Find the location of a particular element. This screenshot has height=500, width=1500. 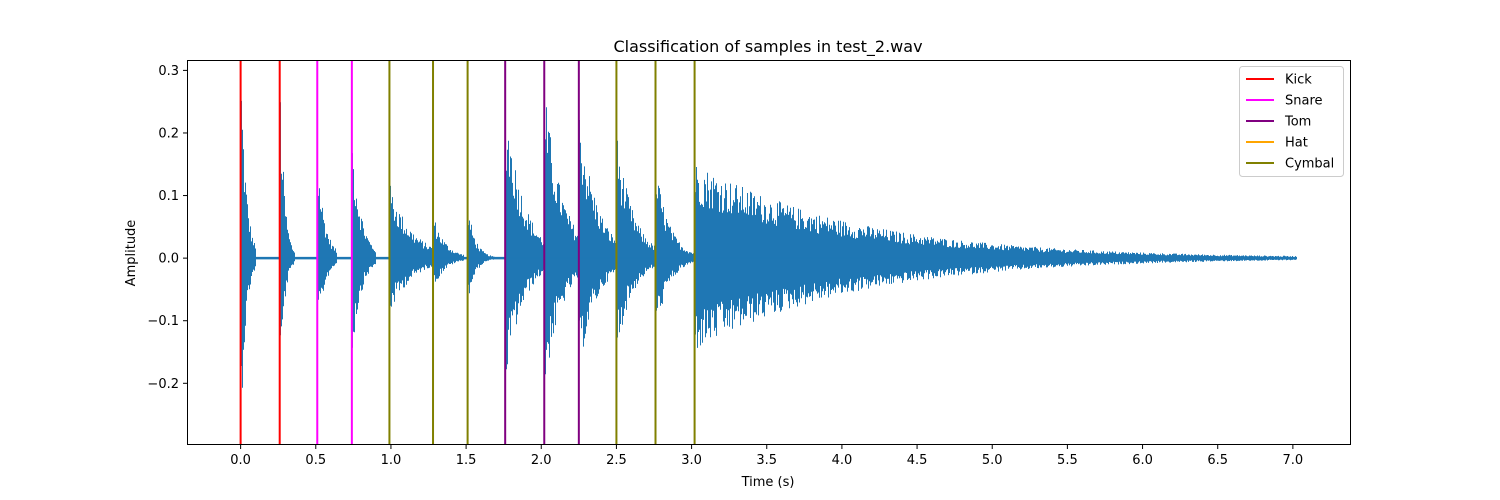

legend-label-cymbal: Cymbal is located at coordinates (1309, 164).